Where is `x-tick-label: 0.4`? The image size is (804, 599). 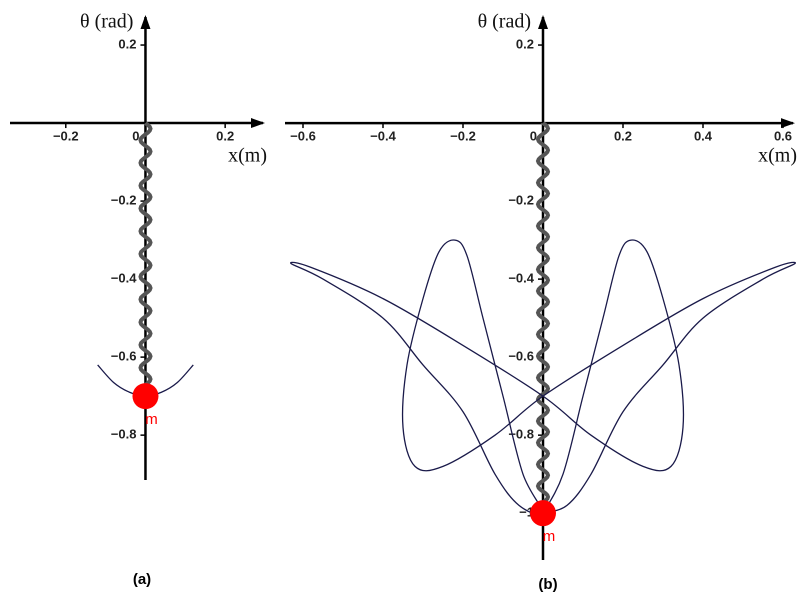
x-tick-label: 0.4 is located at coordinates (703, 136).